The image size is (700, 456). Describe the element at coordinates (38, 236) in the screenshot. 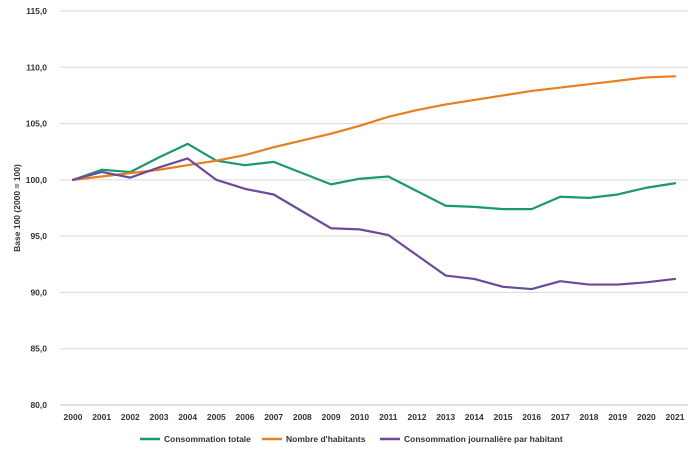

I see `y-tick-label-95: 95,0` at that location.